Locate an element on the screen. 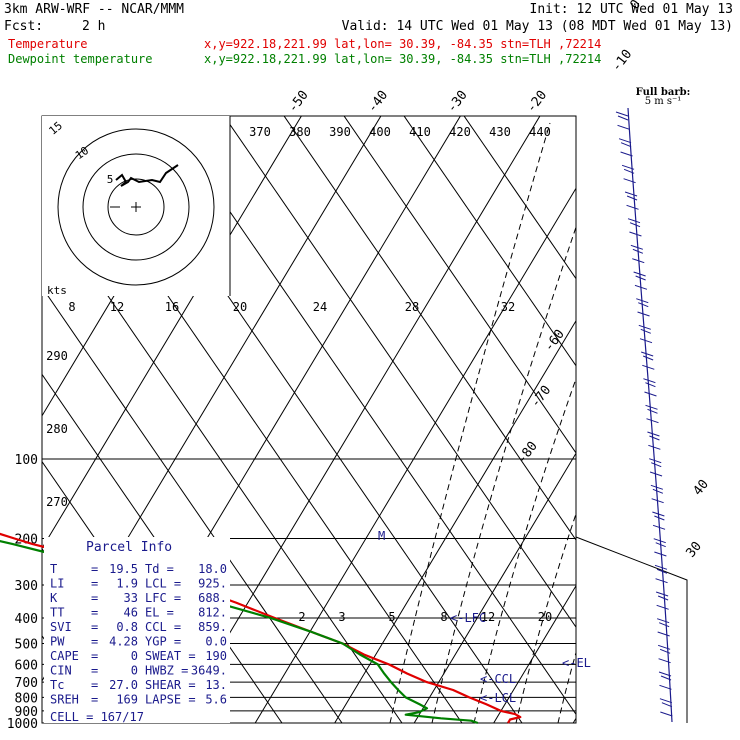  forecast-label: Fcst: is located at coordinates (23, 26).